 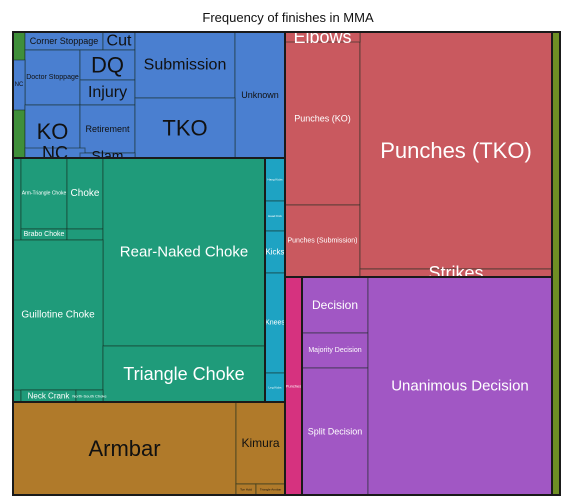 I want to click on treemap-label: Kicks, so click(x=274, y=252).